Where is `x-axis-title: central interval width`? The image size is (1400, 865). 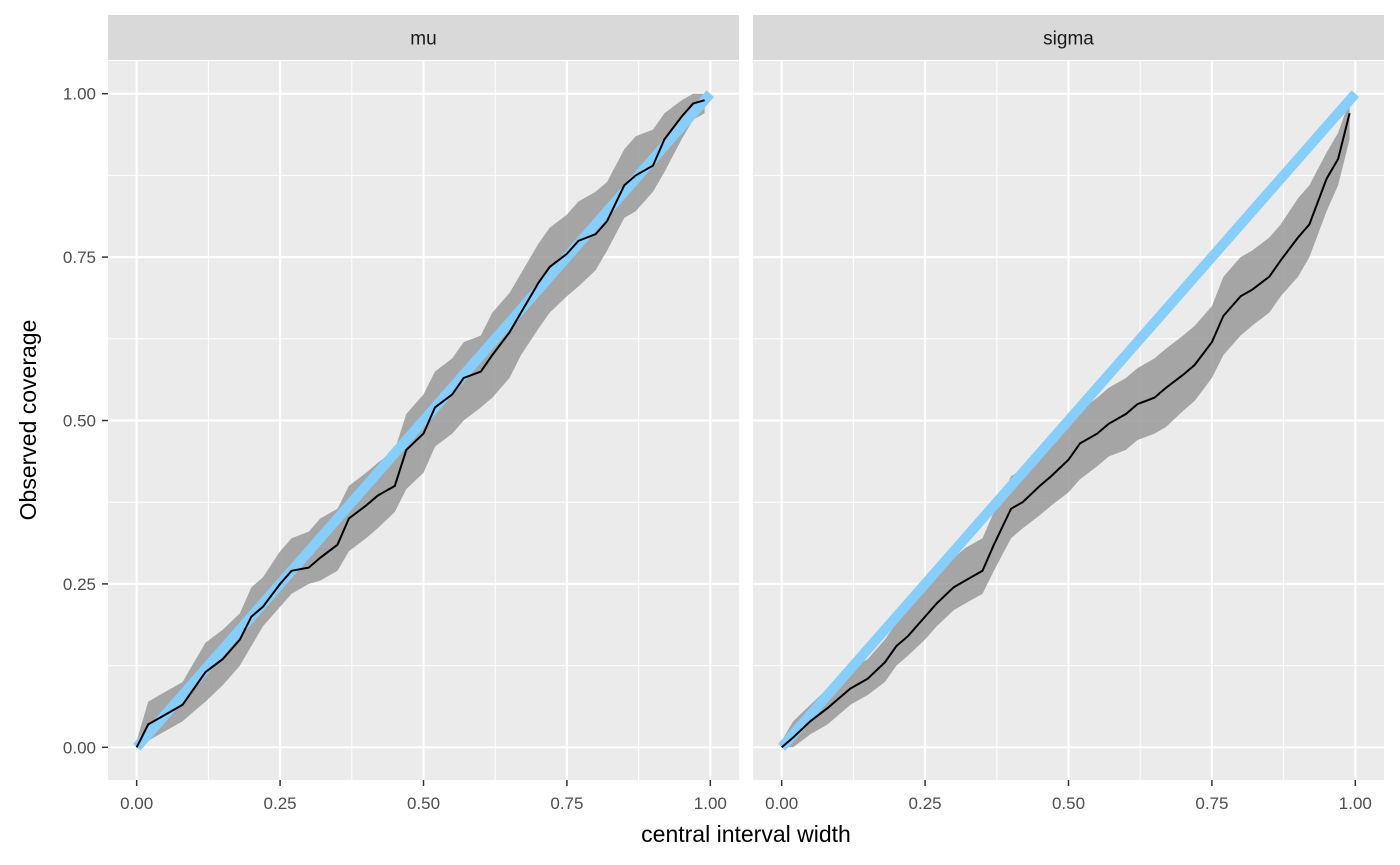 x-axis-title: central interval width is located at coordinates (746, 834).